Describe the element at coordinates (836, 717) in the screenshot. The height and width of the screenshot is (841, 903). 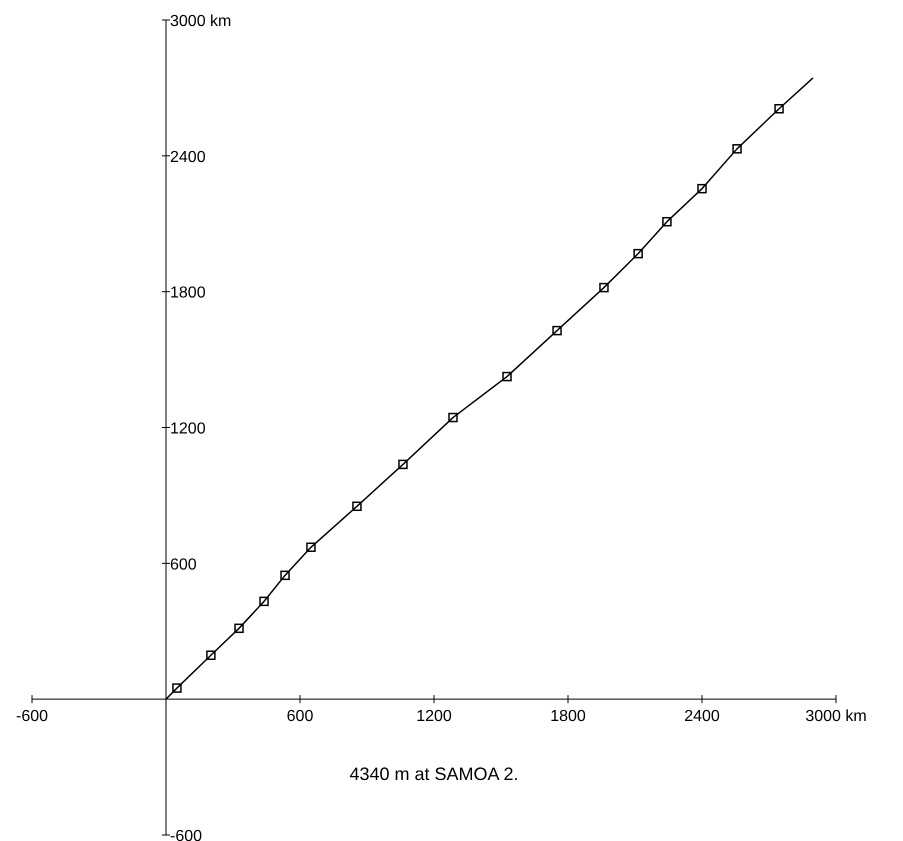
I see `x-tick-label: 3000 km` at that location.